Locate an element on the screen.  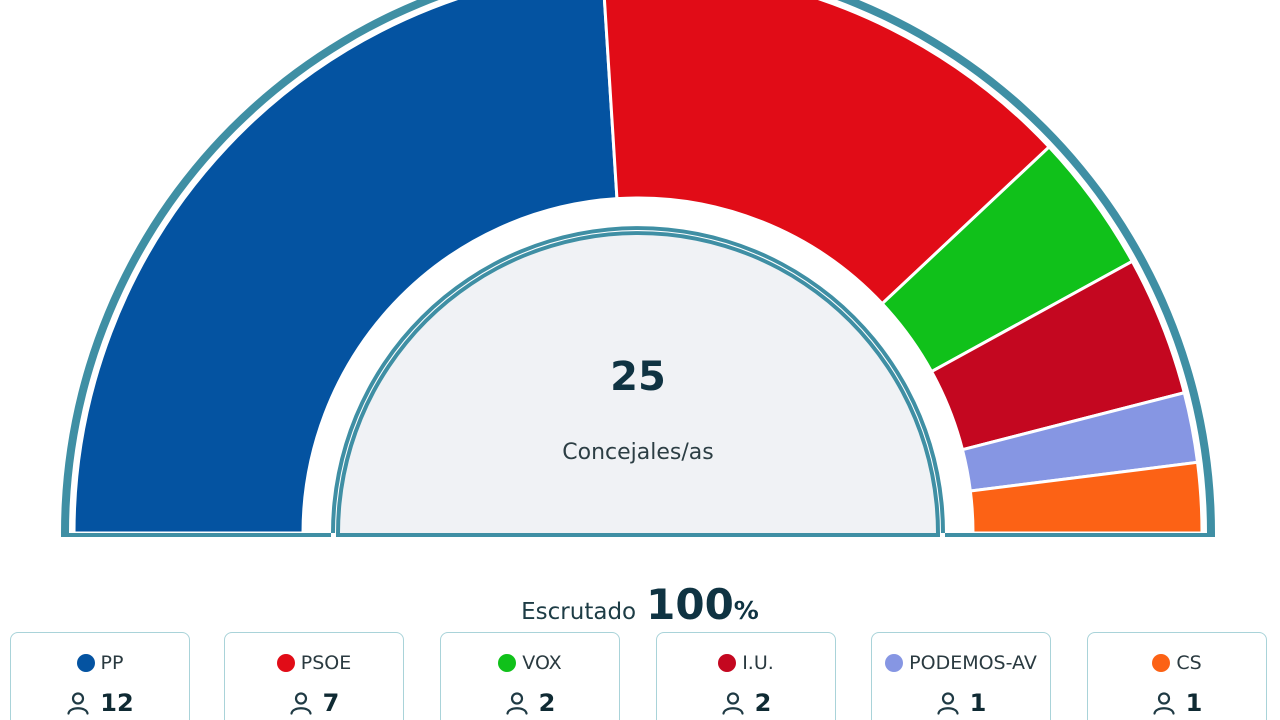
total-seats-value: 25 is located at coordinates (638, 377).